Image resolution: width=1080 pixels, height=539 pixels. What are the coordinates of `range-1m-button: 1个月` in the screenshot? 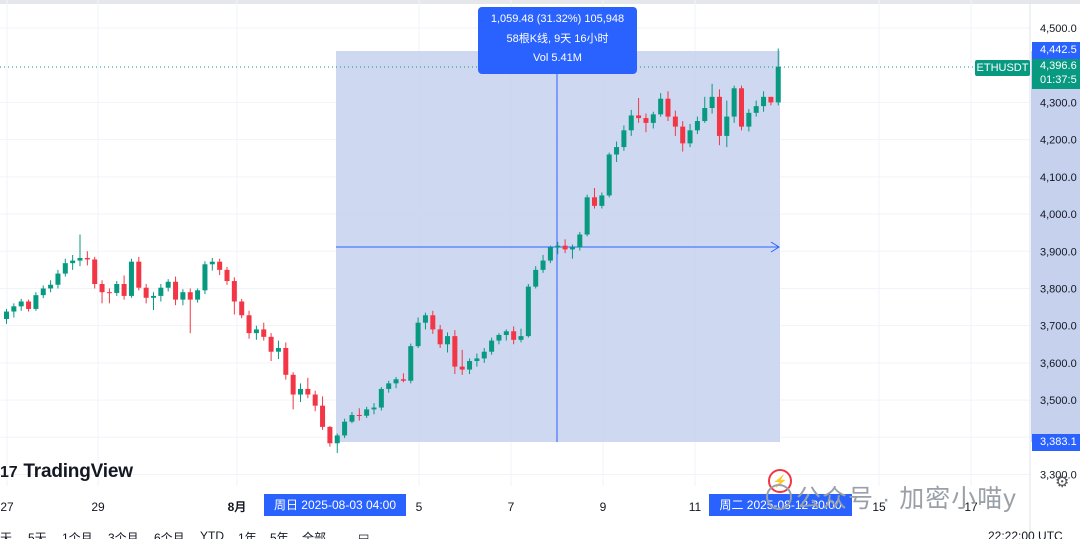 It's located at (77, 535).